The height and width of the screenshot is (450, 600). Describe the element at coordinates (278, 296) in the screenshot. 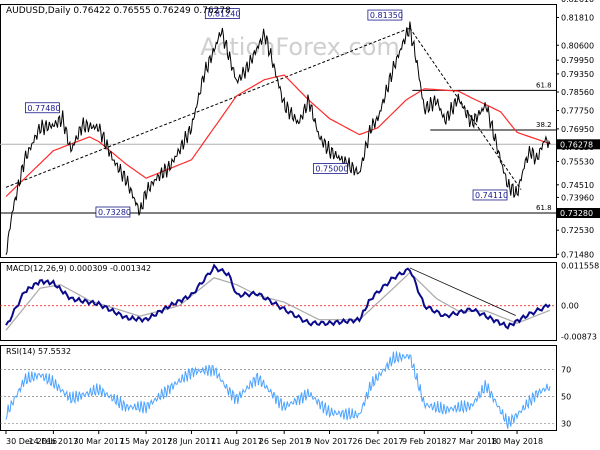

I see `macd-main-line` at that location.